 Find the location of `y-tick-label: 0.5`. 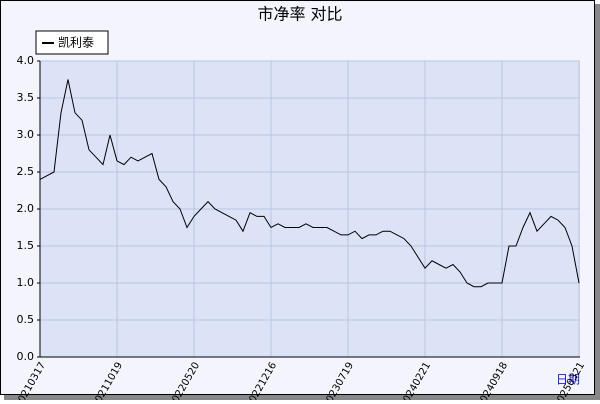

y-tick-label: 0.5 is located at coordinates (26, 319).